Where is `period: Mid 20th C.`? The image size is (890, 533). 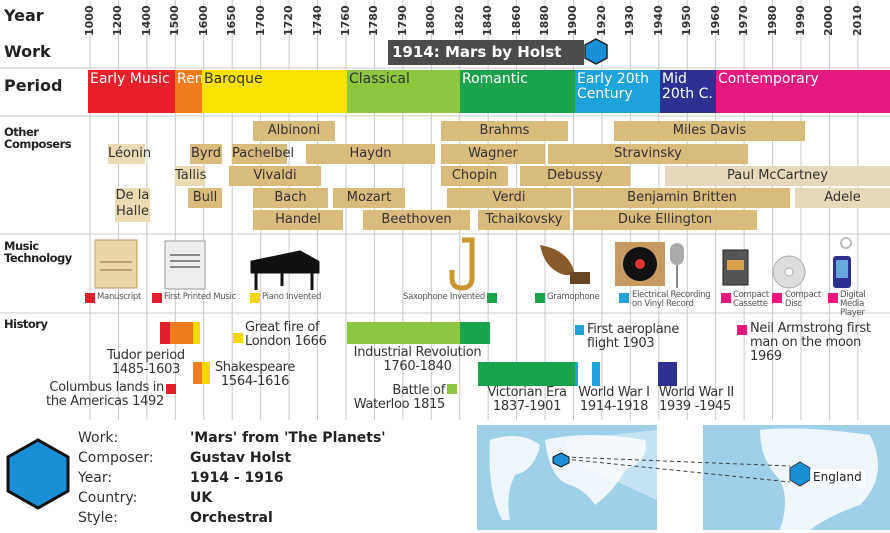 period: Mid 20th C. is located at coordinates (688, 91).